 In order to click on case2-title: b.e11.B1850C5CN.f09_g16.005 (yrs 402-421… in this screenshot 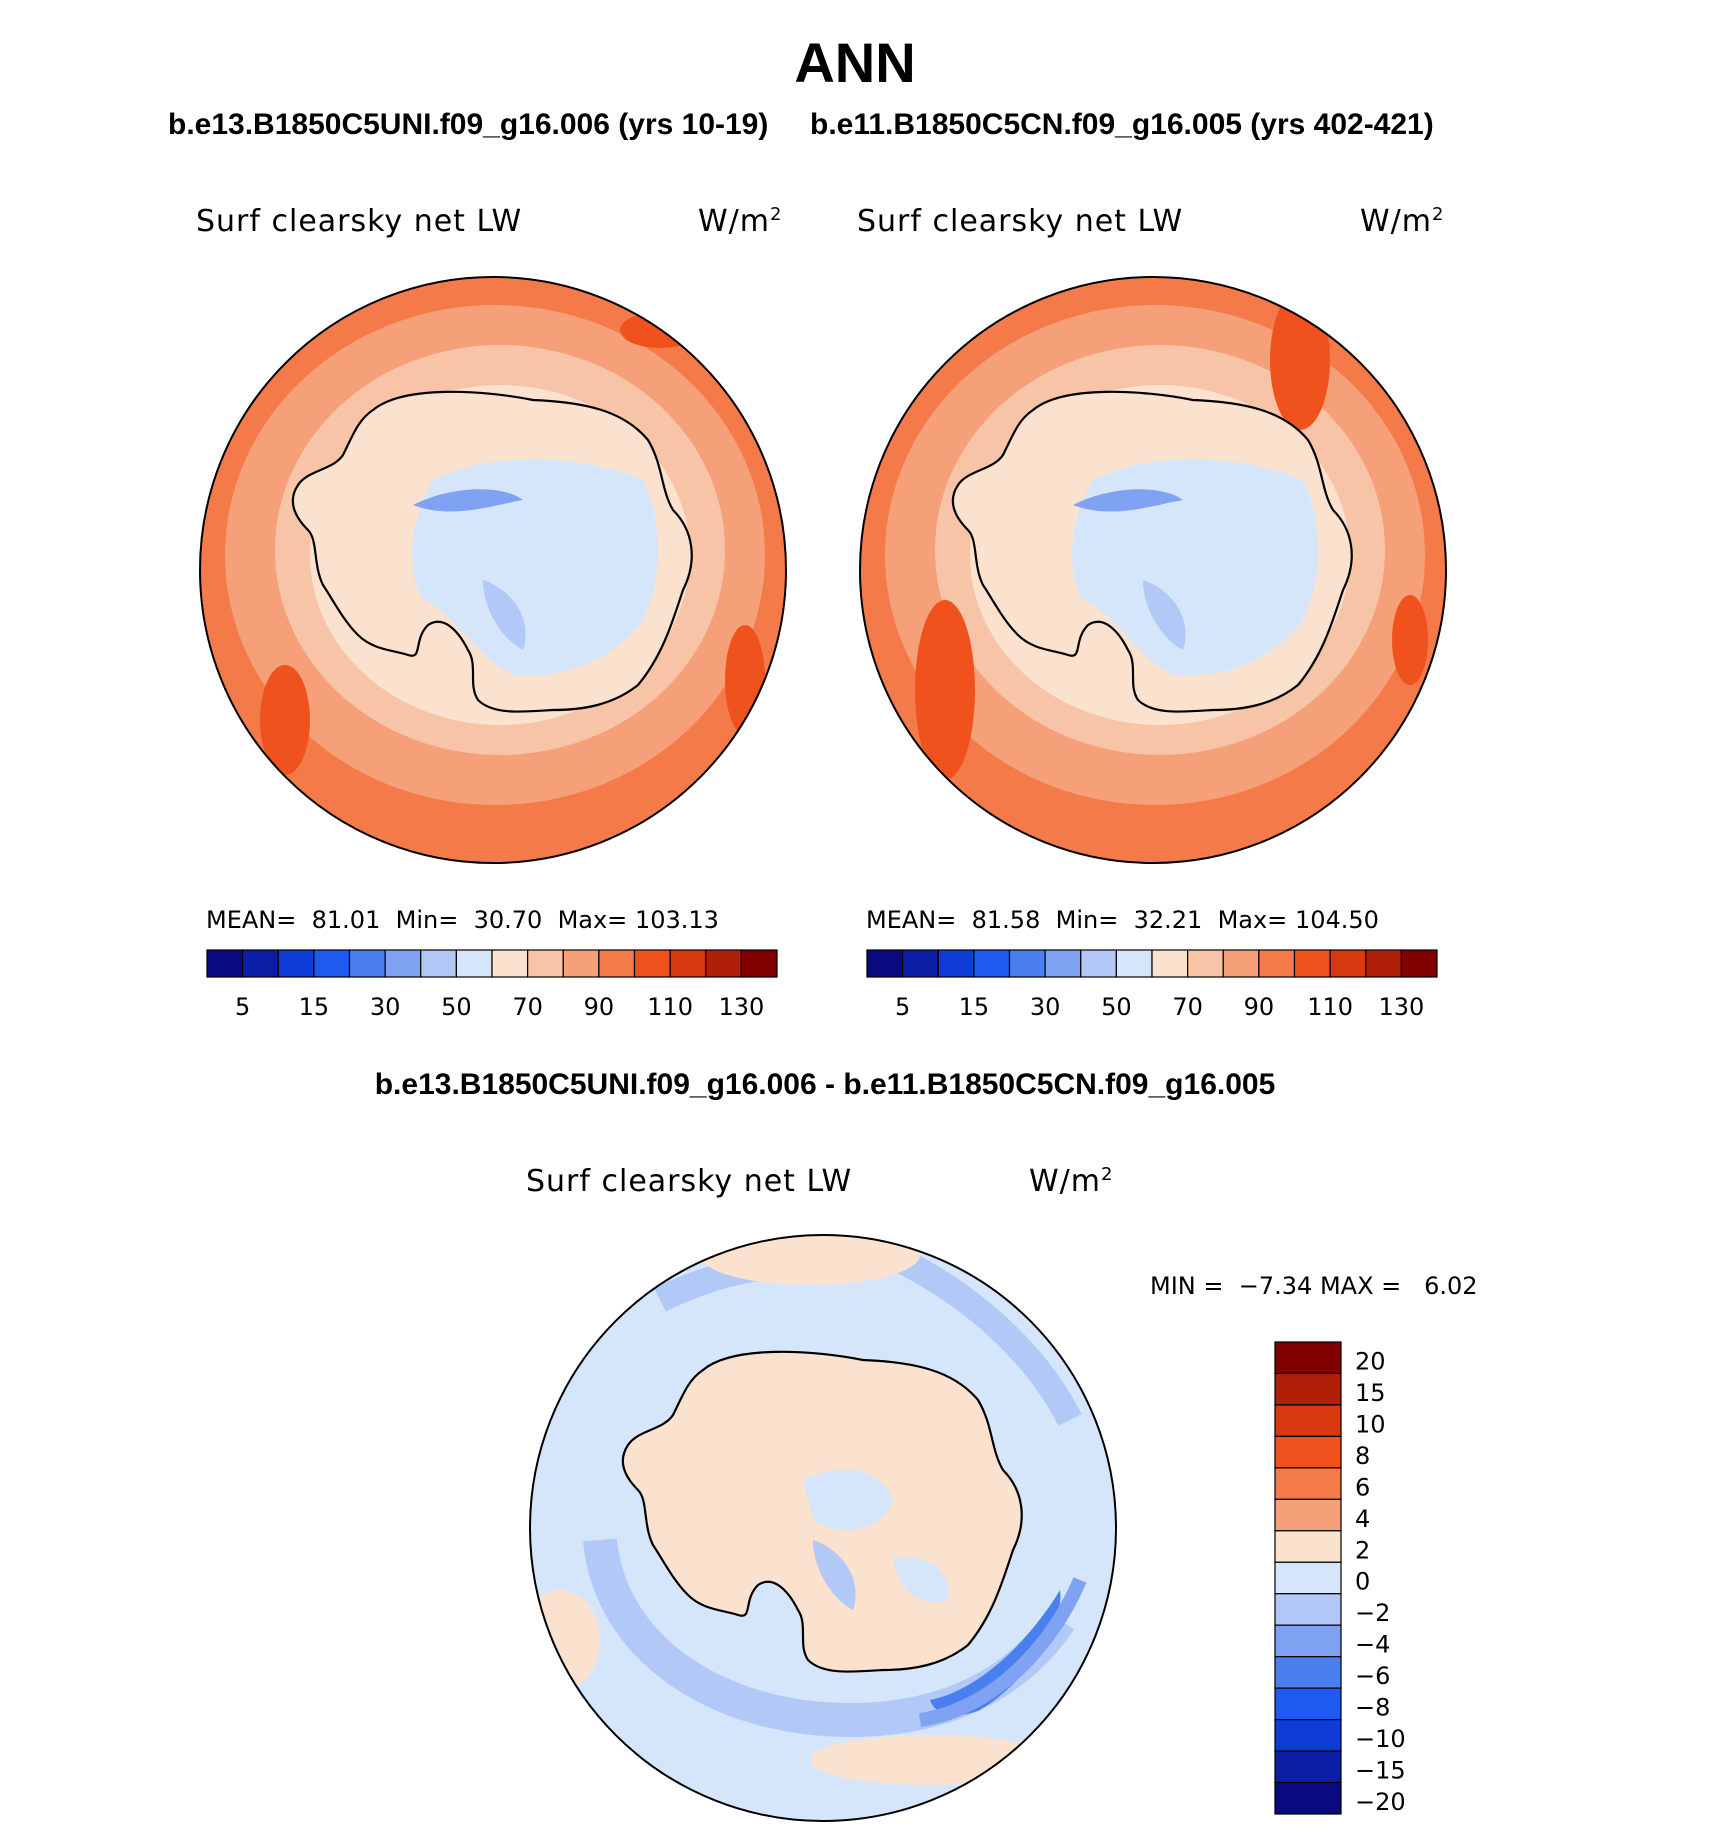, I will do `click(1122, 124)`.